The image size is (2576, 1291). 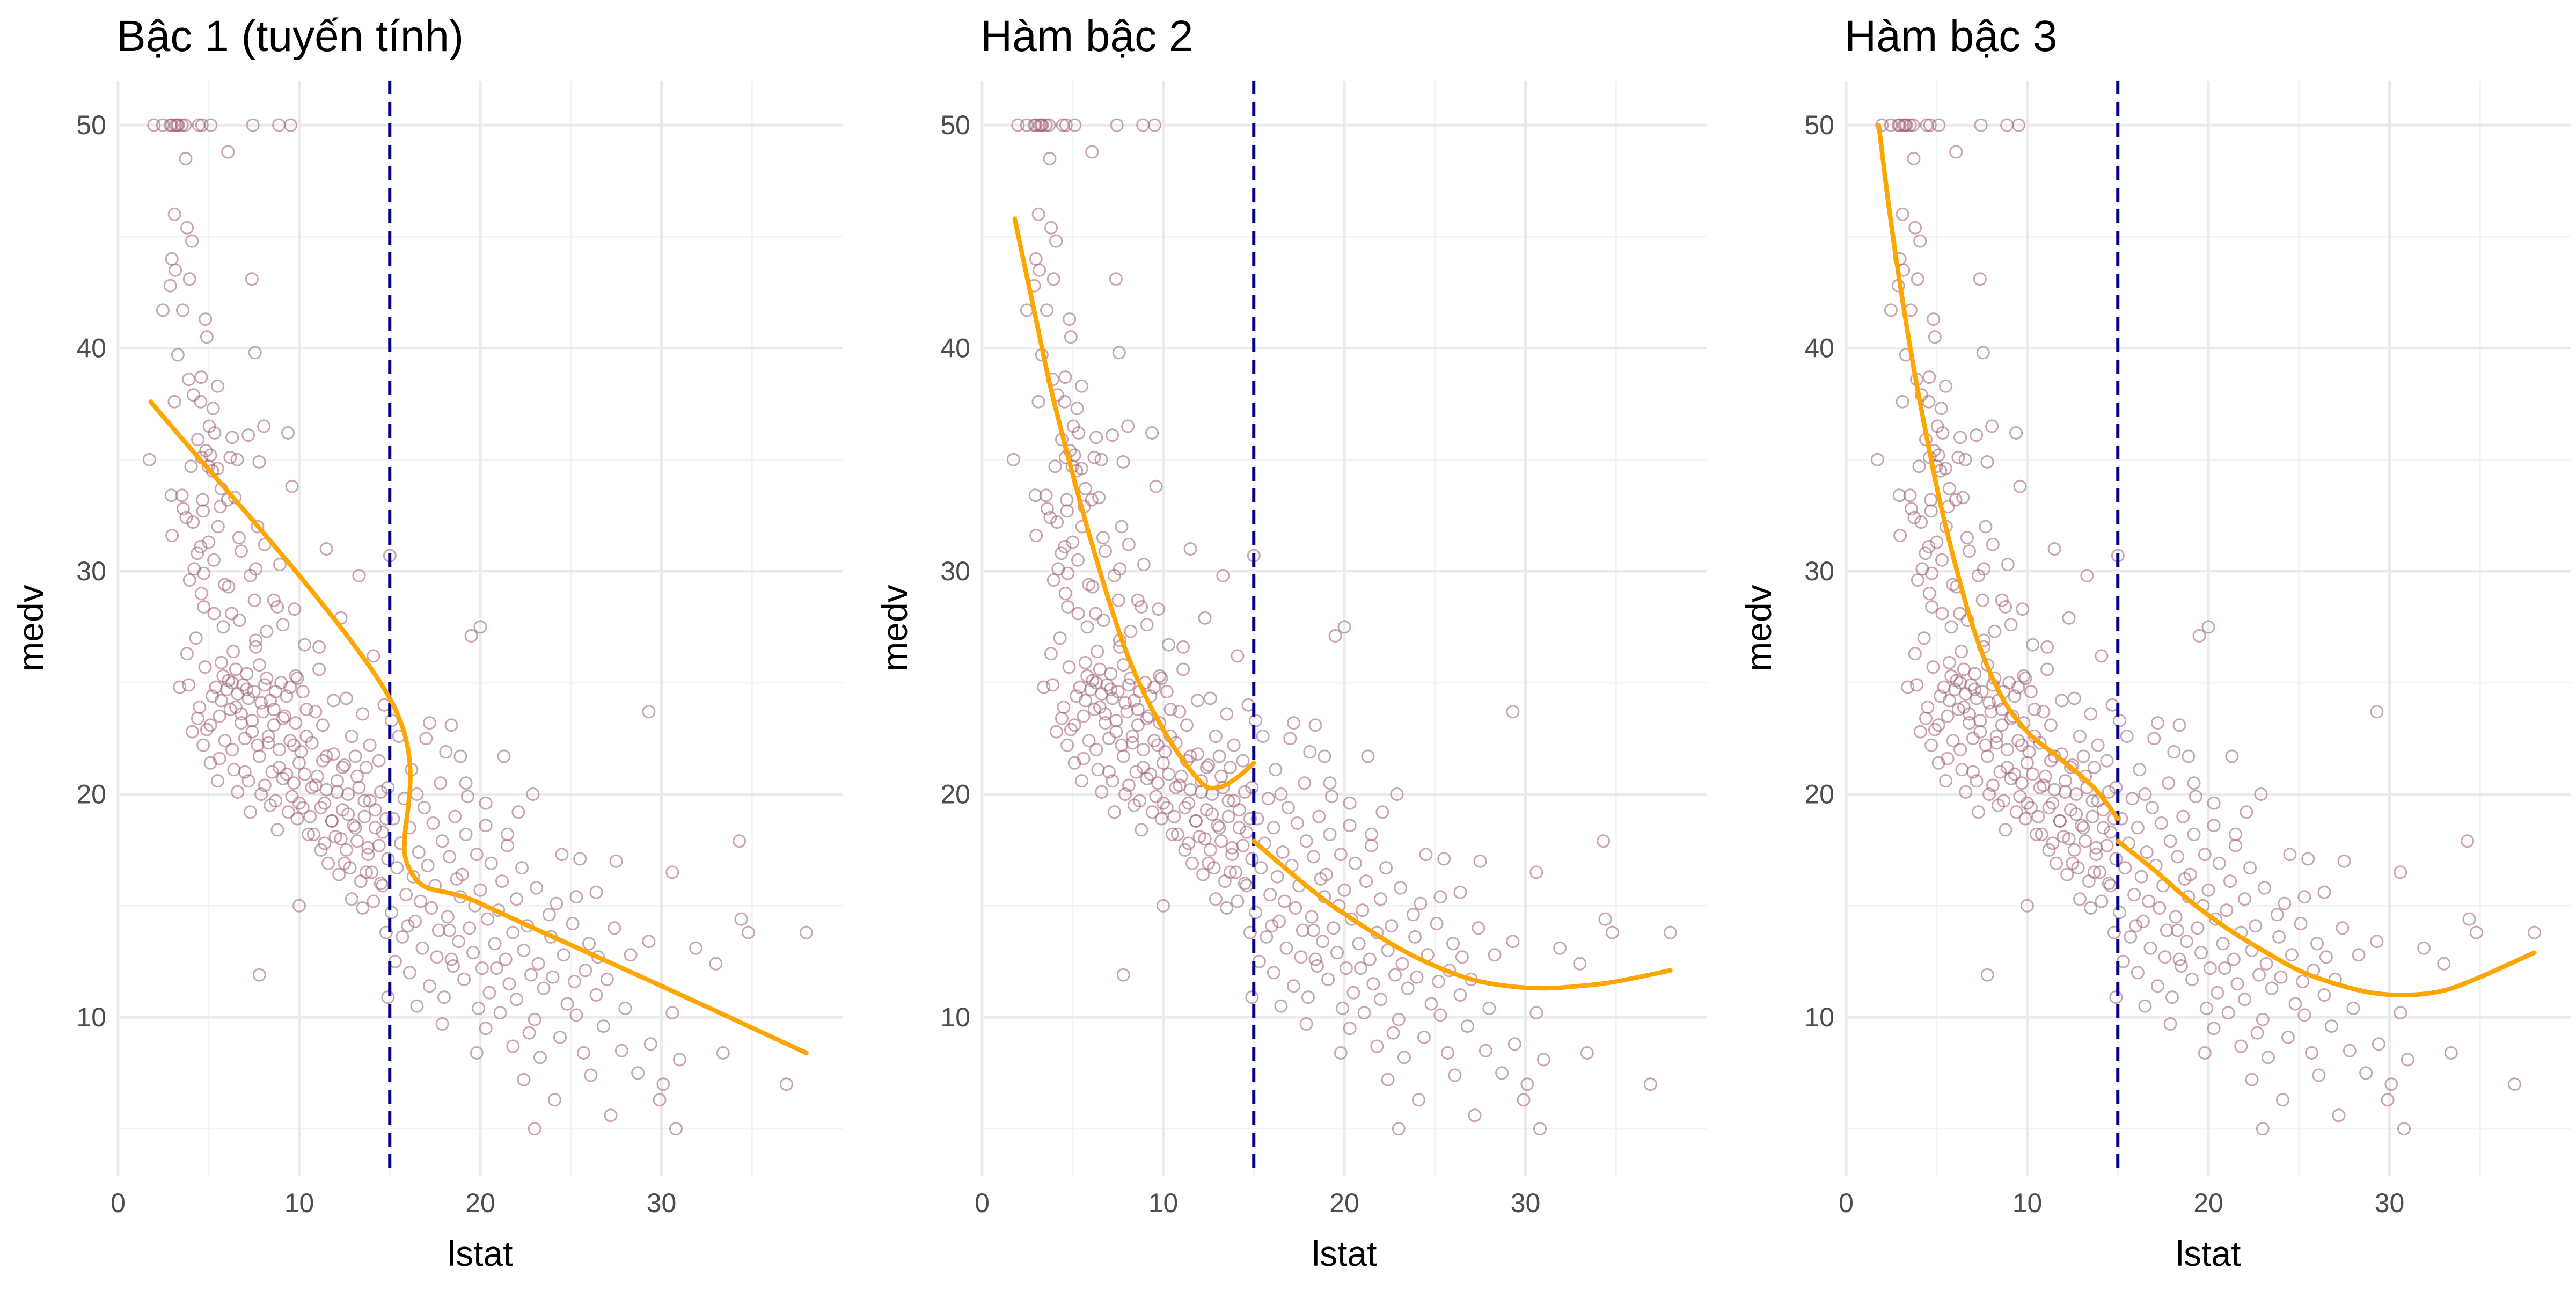 What do you see at coordinates (2326, 917) in the screenshot?
I see `fit-segment` at bounding box center [2326, 917].